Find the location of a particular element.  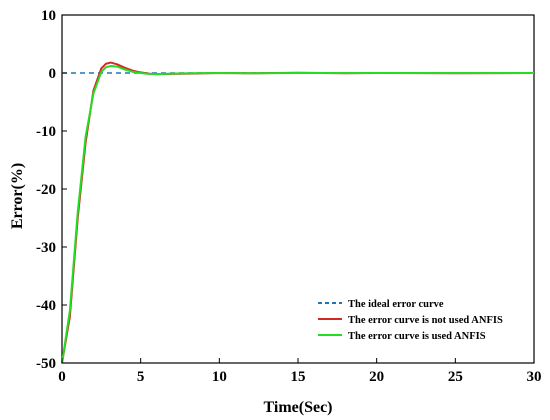

y-tick-label: -20 is located at coordinates (46, 190).